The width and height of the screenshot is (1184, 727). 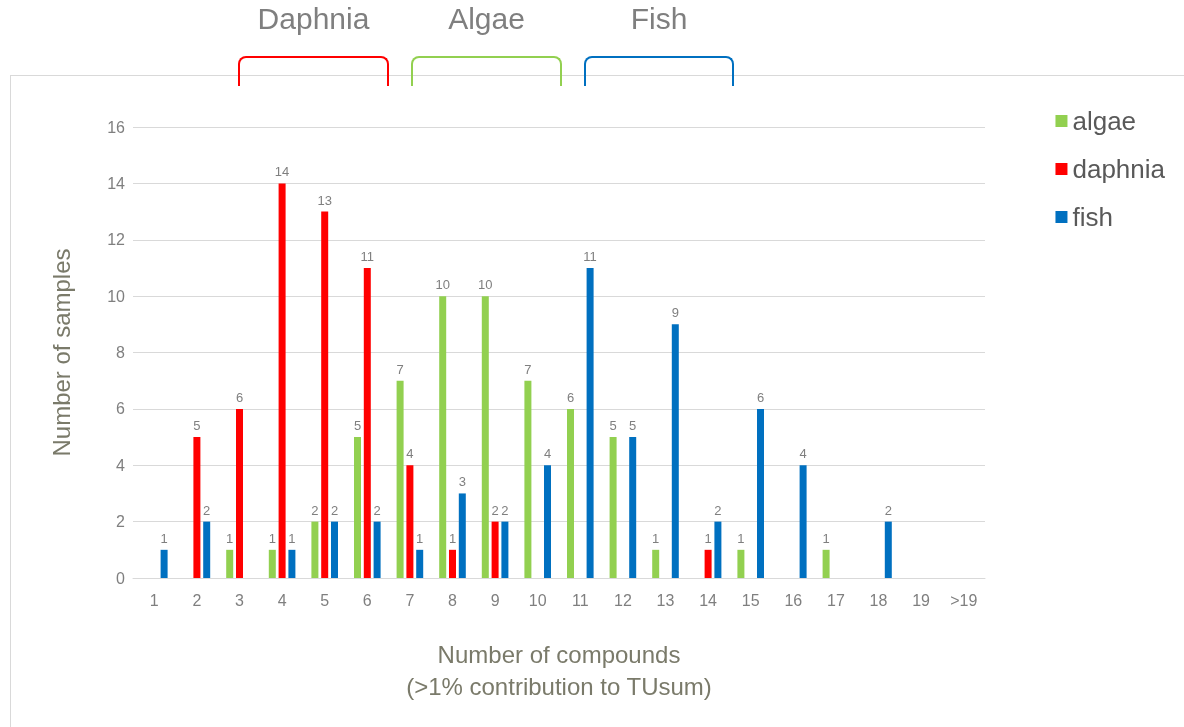 What do you see at coordinates (836, 600) in the screenshot?
I see `x-tick-label: 17` at bounding box center [836, 600].